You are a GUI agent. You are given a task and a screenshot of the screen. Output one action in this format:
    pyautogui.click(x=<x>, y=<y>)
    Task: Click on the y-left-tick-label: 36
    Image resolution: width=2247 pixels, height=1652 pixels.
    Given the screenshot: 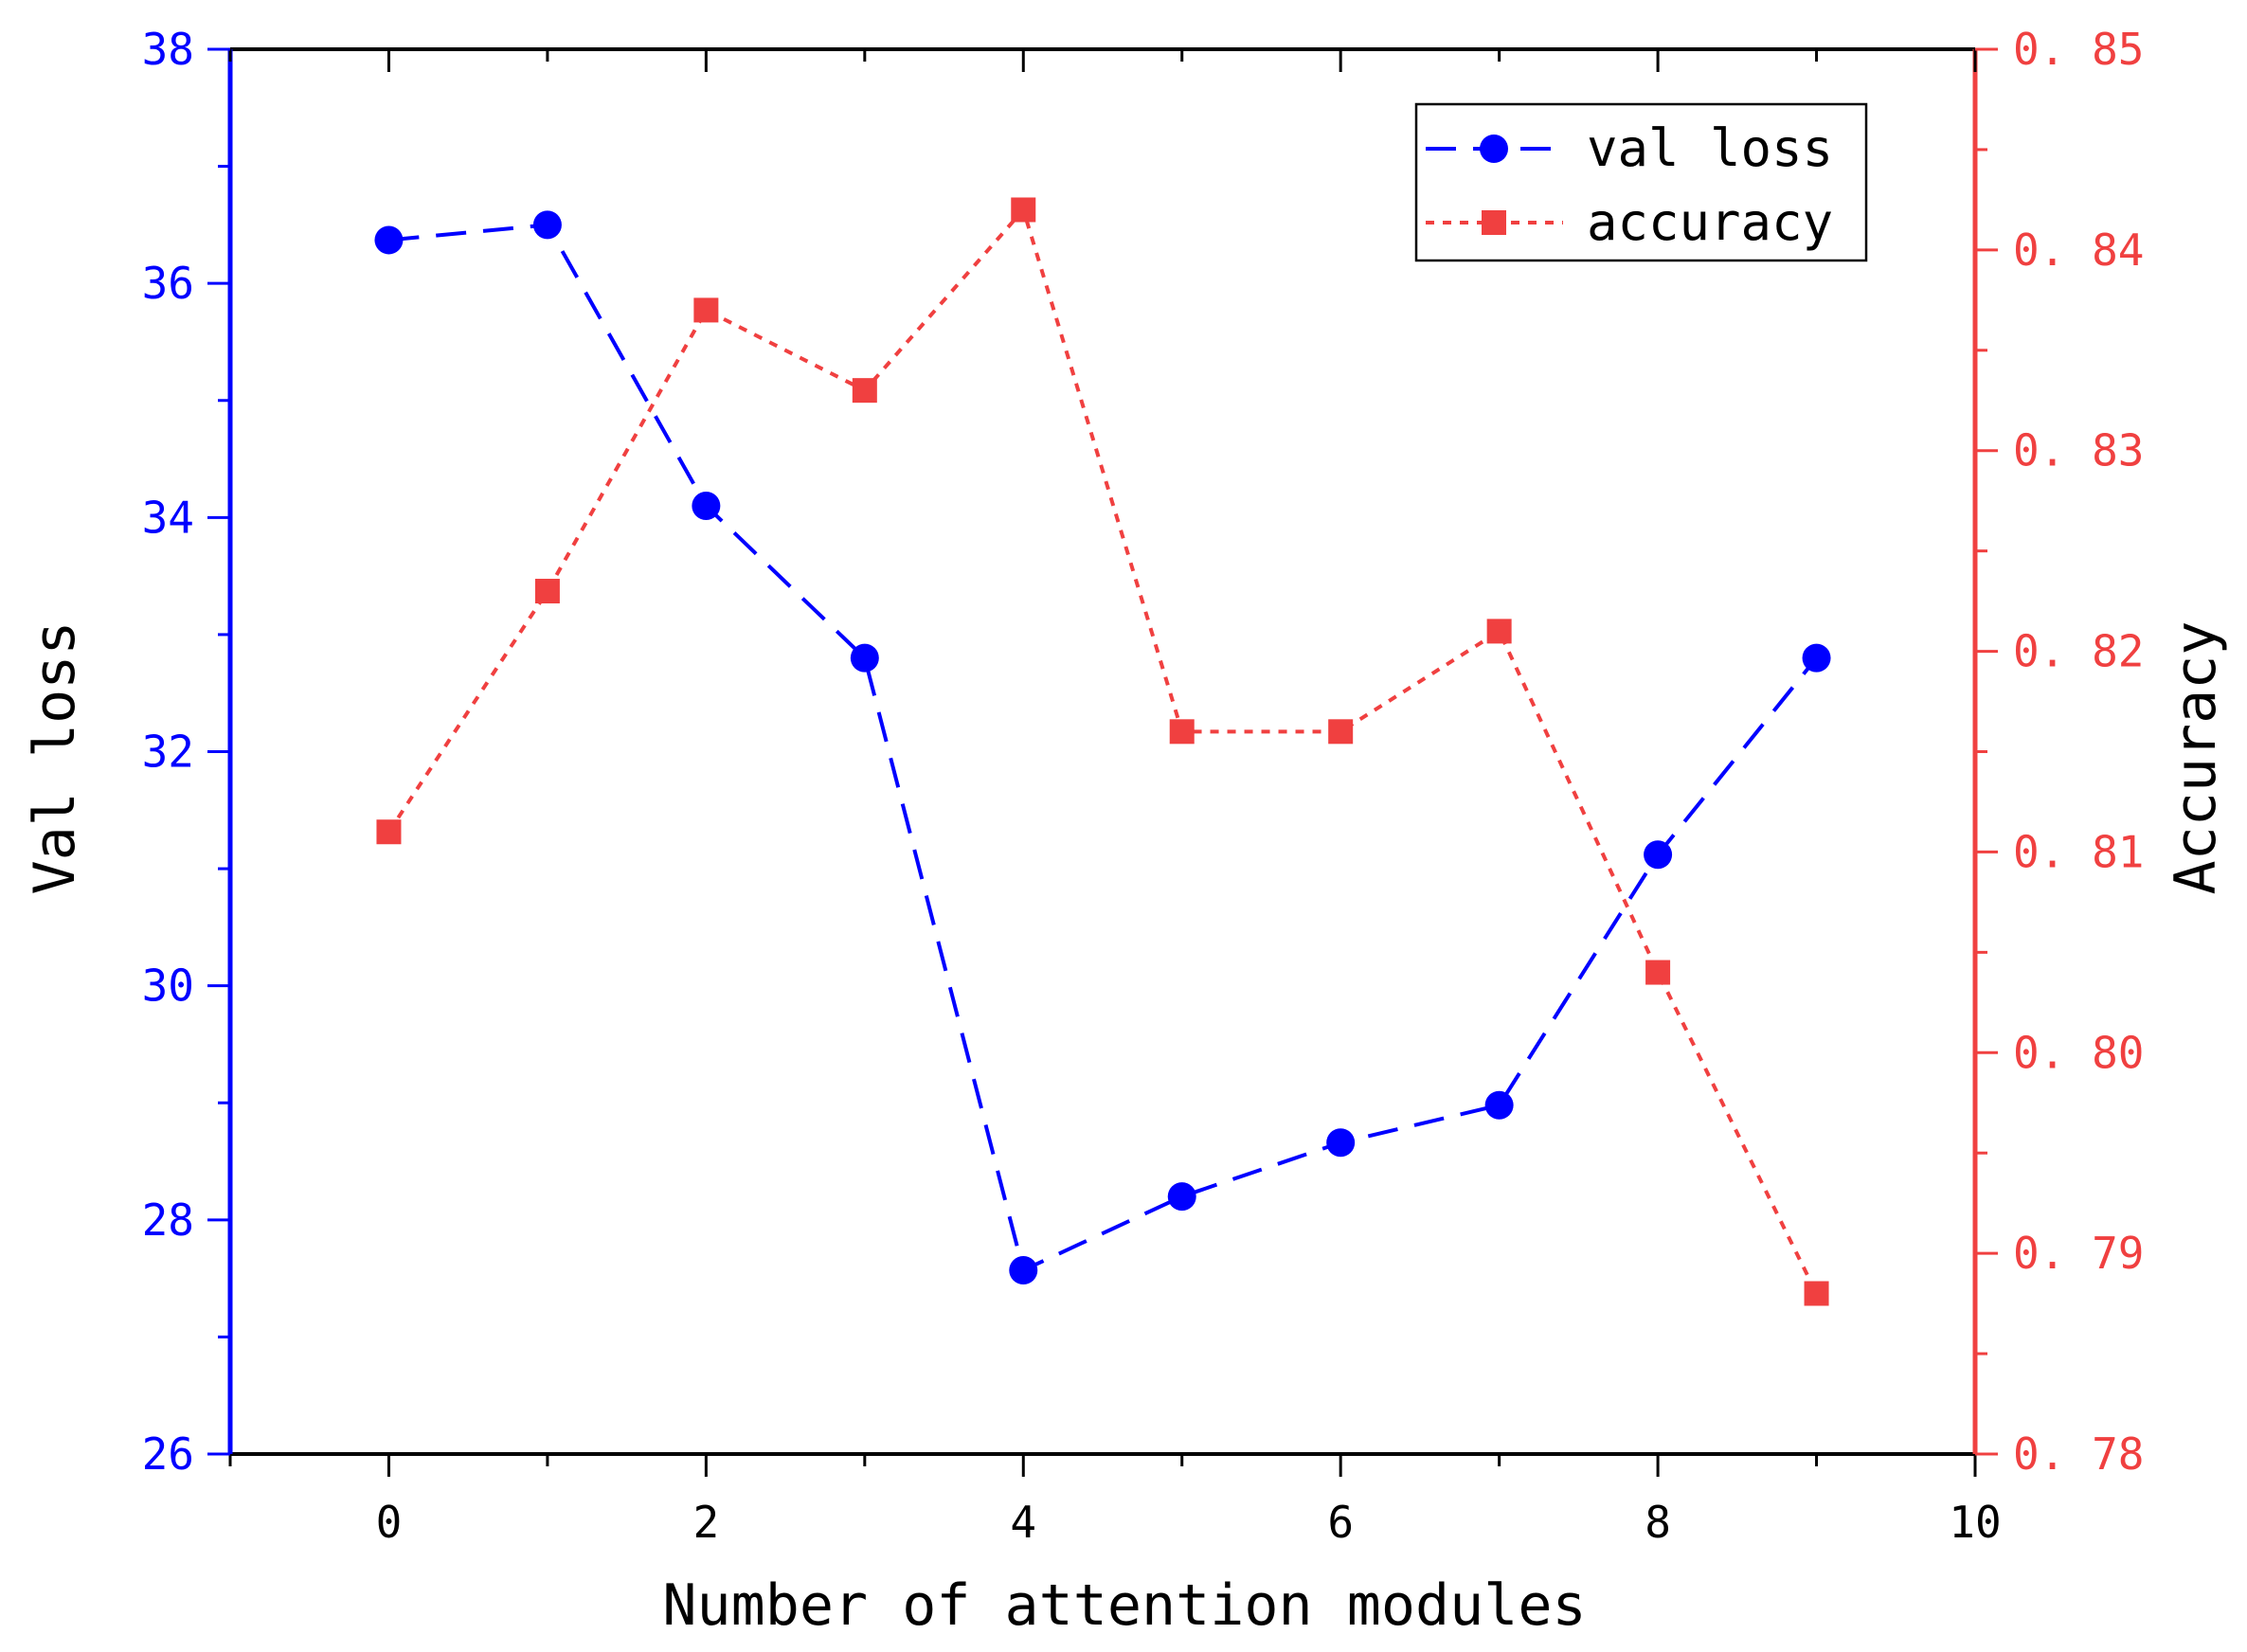 What is the action you would take?
    pyautogui.click(x=168, y=283)
    